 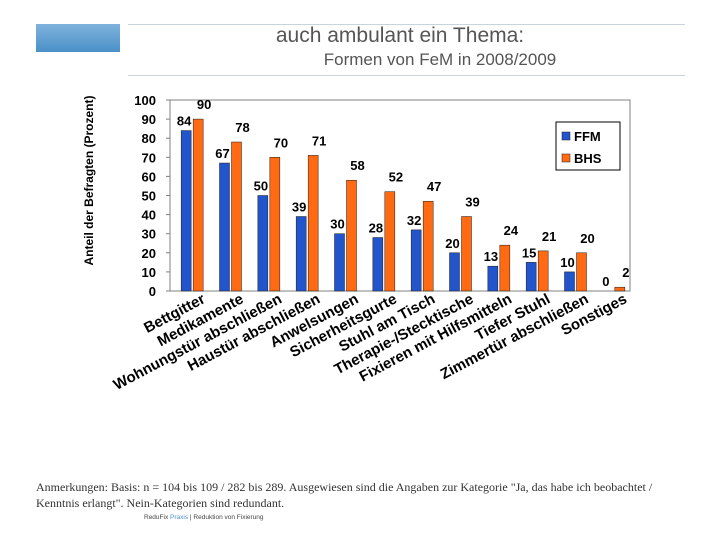 What do you see at coordinates (149, 176) in the screenshot?
I see `y-tick-label: 60` at bounding box center [149, 176].